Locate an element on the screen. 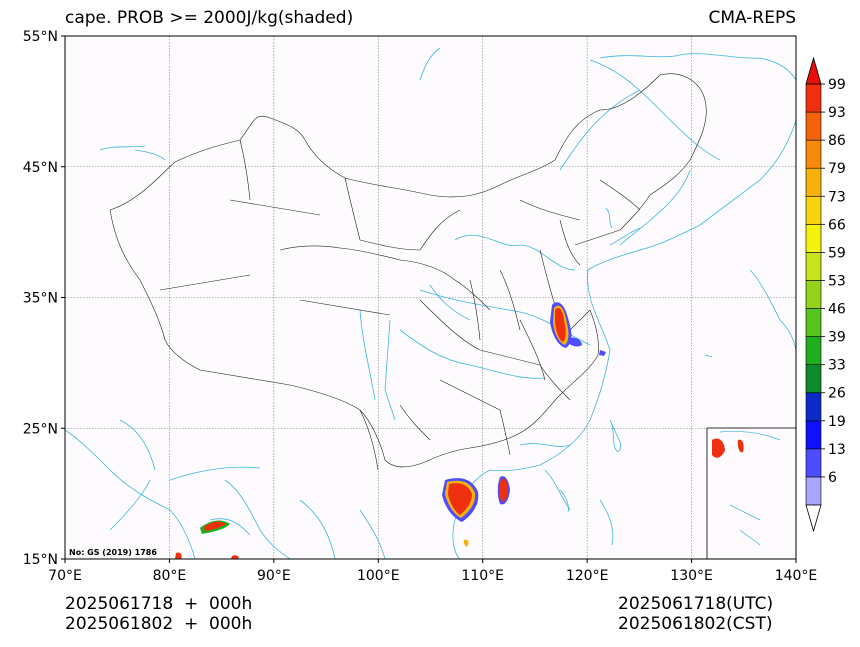  colorbar-label: 59 is located at coordinates (837, 253).